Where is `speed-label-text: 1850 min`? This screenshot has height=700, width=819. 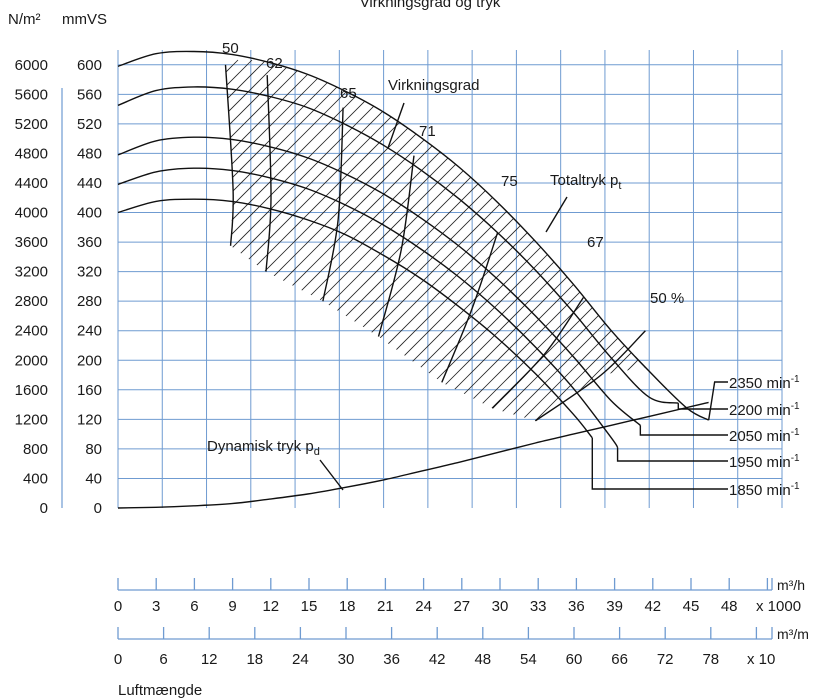
speed-label-text: 1850 min is located at coordinates (760, 490).